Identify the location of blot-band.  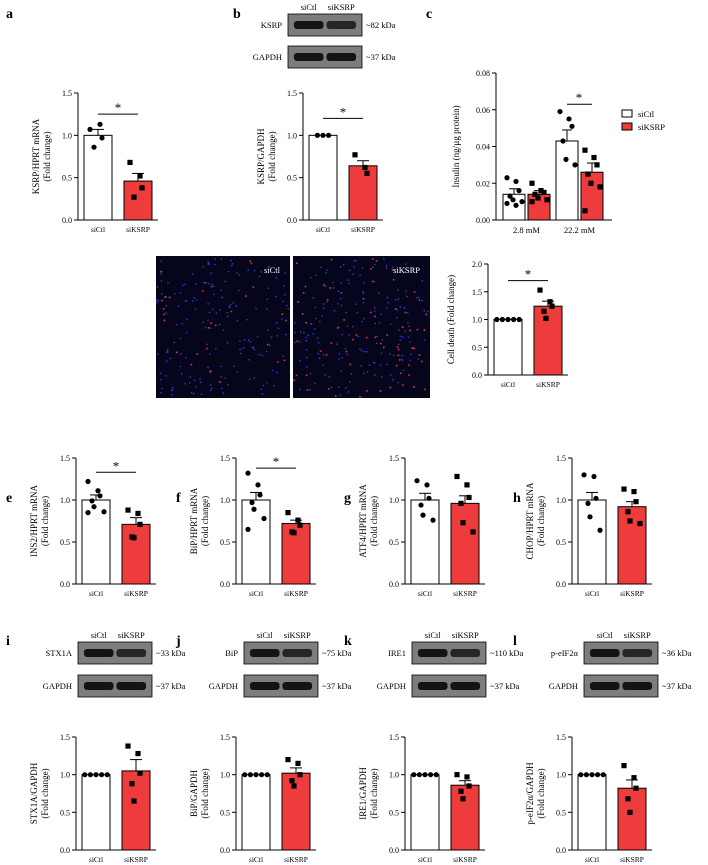
(637, 653).